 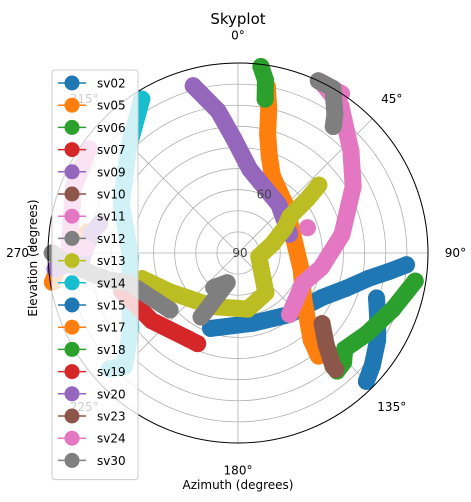 What do you see at coordinates (92, 216) in the screenshot?
I see `legend-item-sv11: sv11` at bounding box center [92, 216].